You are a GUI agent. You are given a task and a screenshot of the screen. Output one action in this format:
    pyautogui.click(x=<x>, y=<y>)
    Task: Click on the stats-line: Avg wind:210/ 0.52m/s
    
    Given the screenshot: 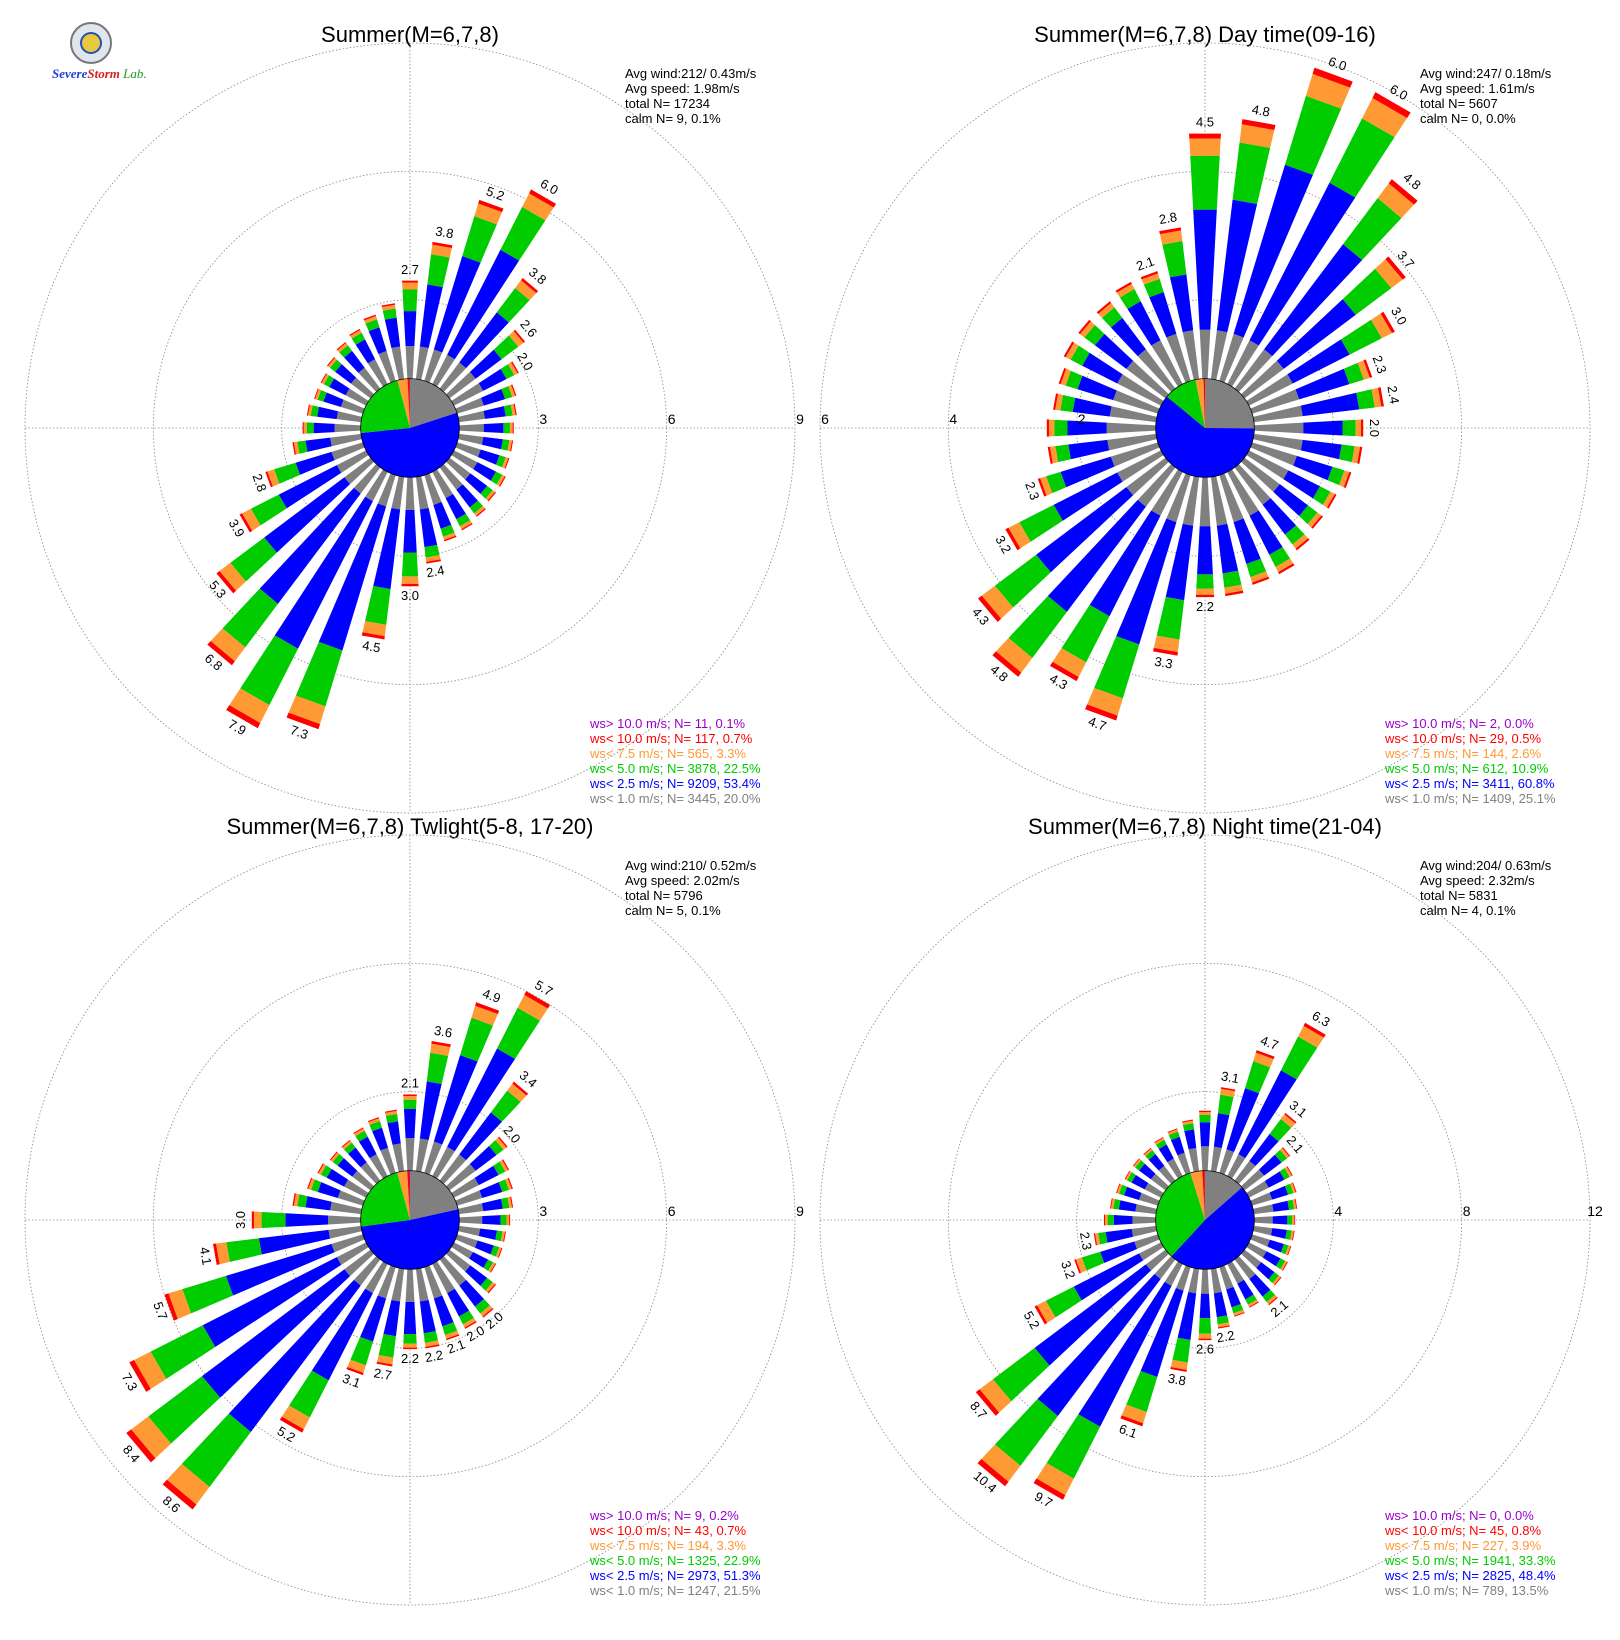 What is the action you would take?
    pyautogui.click(x=691, y=865)
    